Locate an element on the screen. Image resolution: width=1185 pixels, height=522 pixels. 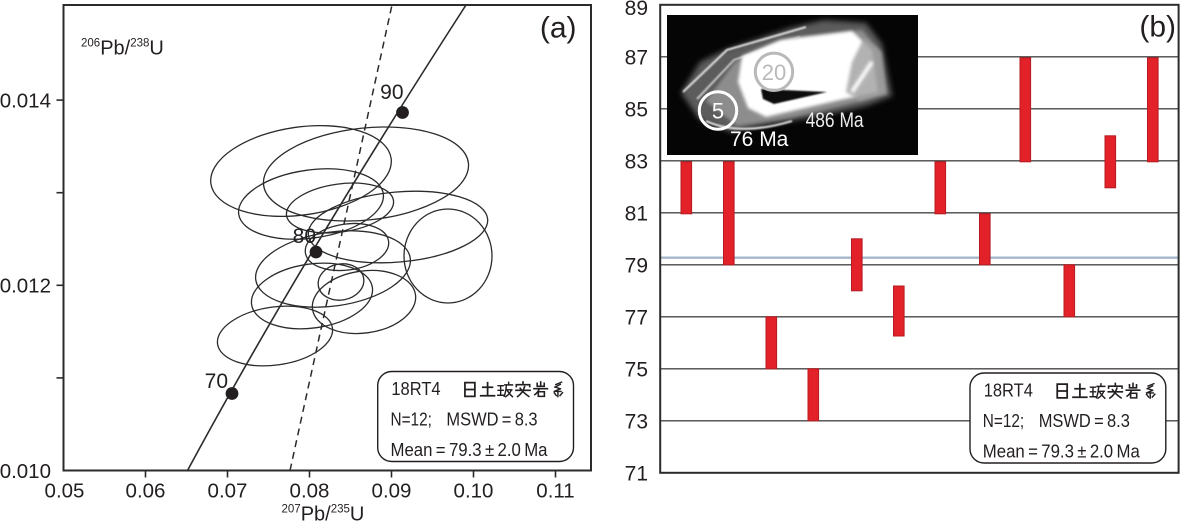
svg-text: 20 is located at coordinates (774, 72).